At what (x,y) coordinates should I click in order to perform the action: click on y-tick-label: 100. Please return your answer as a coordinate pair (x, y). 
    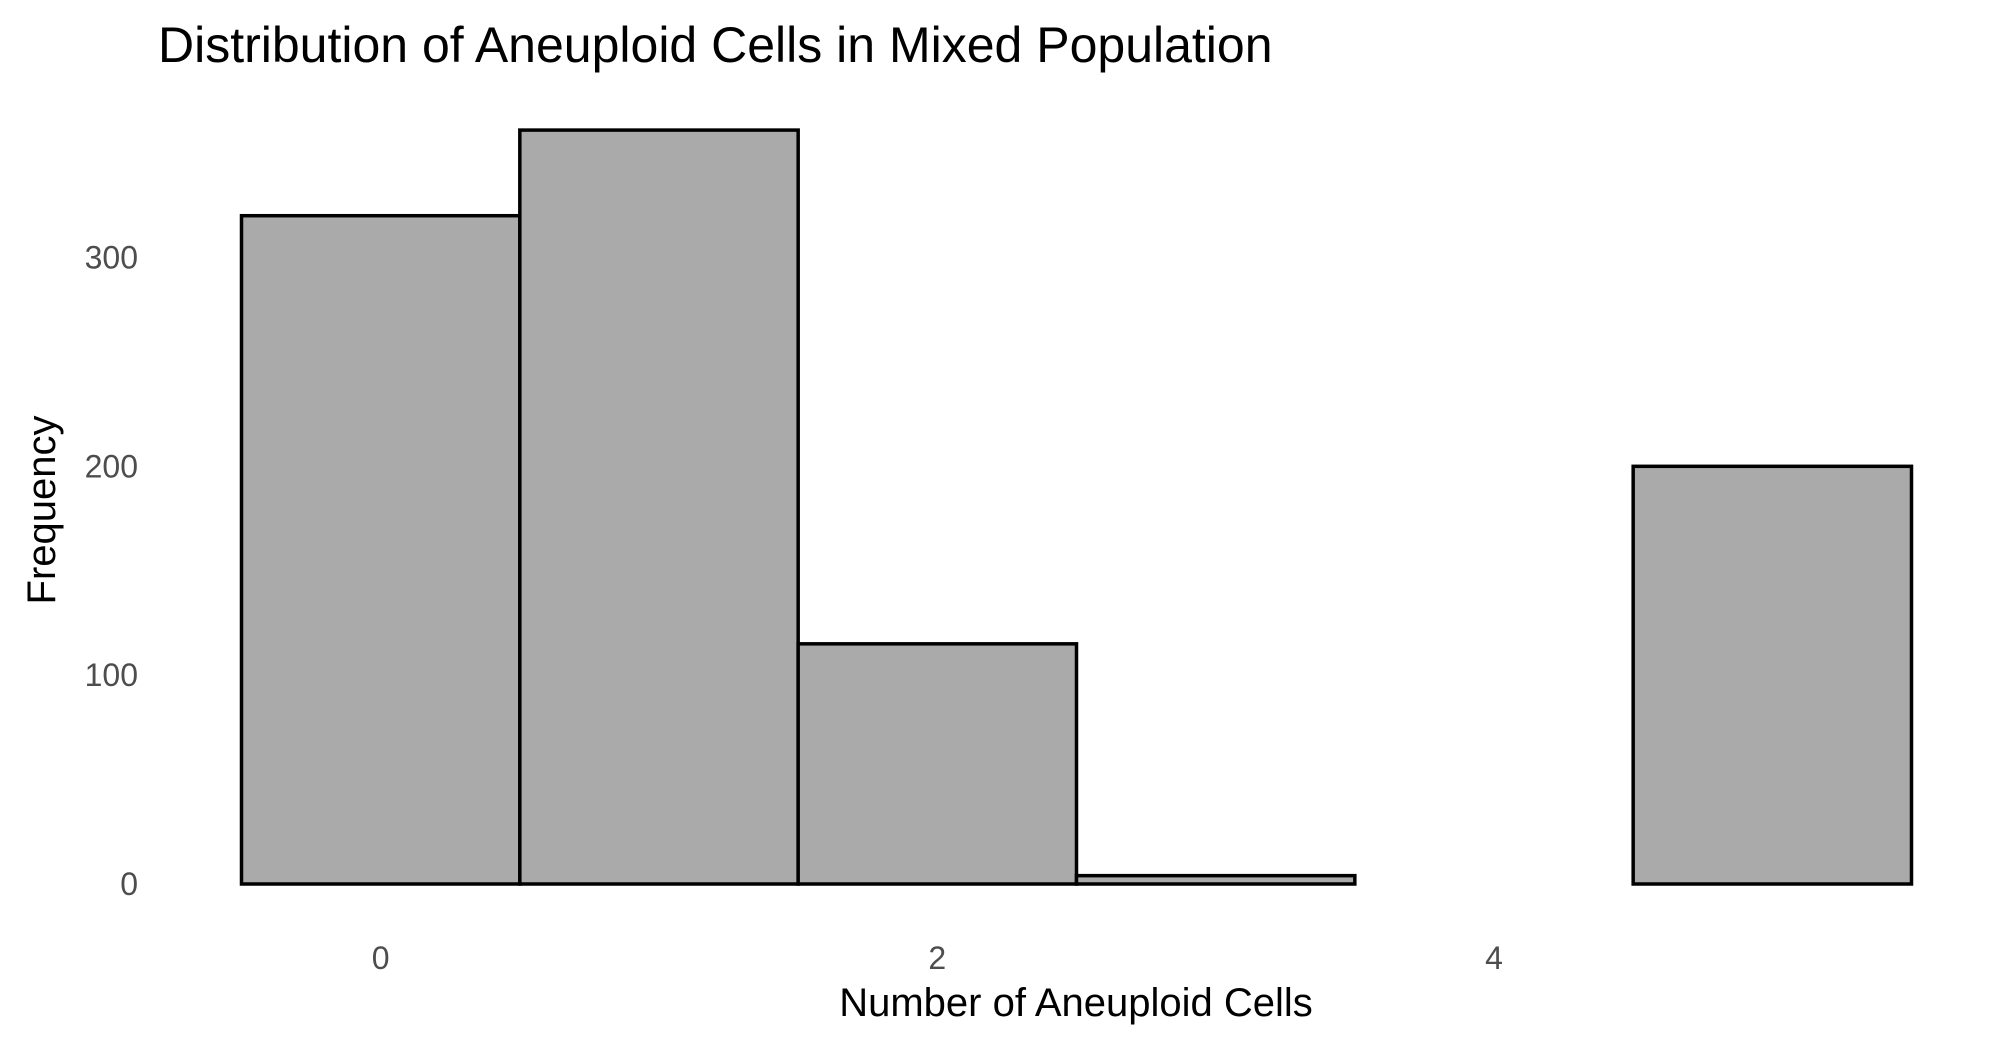
    Looking at the image, I should click on (111, 675).